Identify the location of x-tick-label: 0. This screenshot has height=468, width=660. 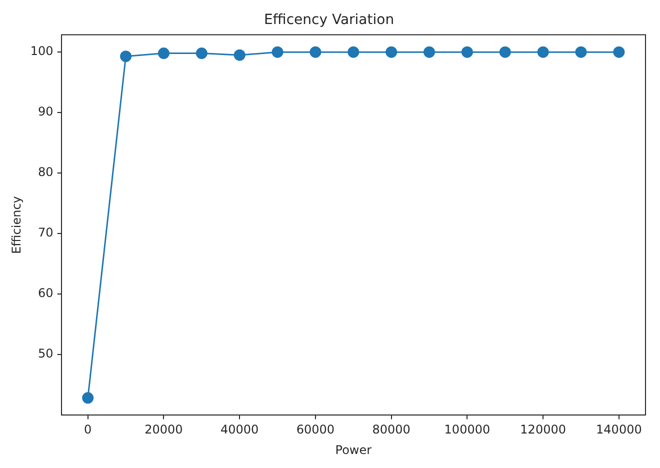
(88, 429).